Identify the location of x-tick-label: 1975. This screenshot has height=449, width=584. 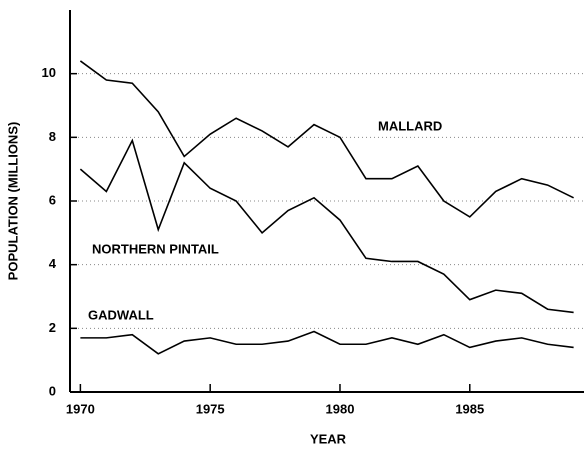
(210, 408).